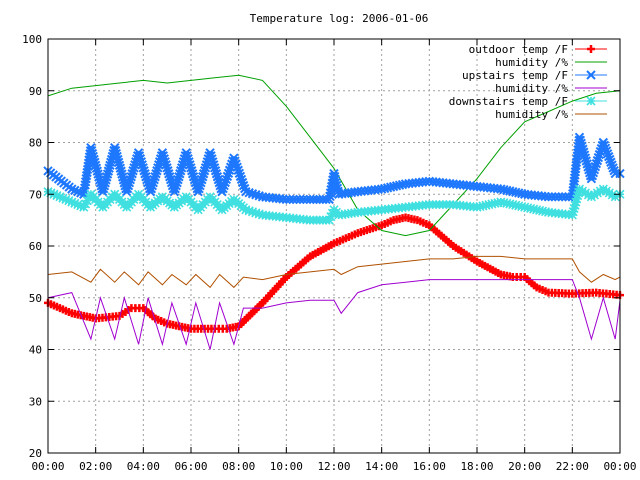  What do you see at coordinates (190, 466) in the screenshot?
I see `x-tick-label: 06:00` at bounding box center [190, 466].